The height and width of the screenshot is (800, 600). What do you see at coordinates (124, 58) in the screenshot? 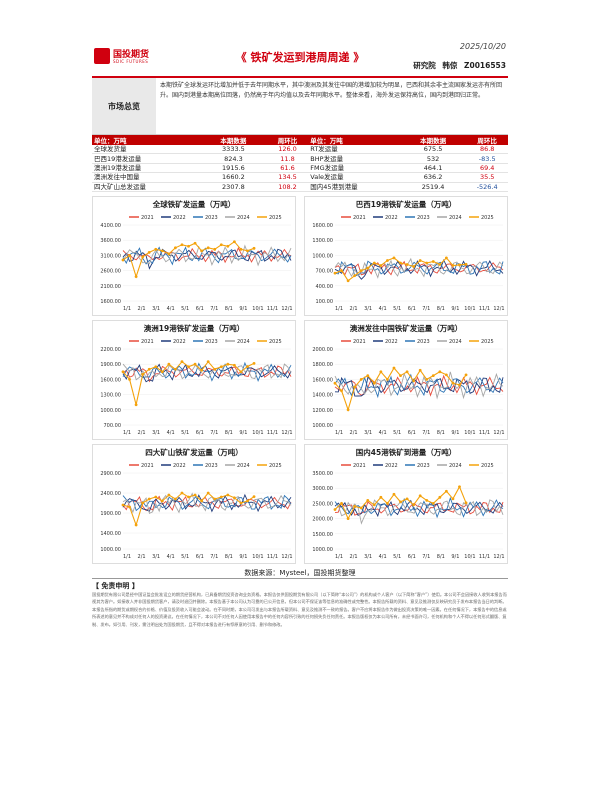
I see `company-logo: 国投期货 SDIC FUTURES` at bounding box center [124, 58].